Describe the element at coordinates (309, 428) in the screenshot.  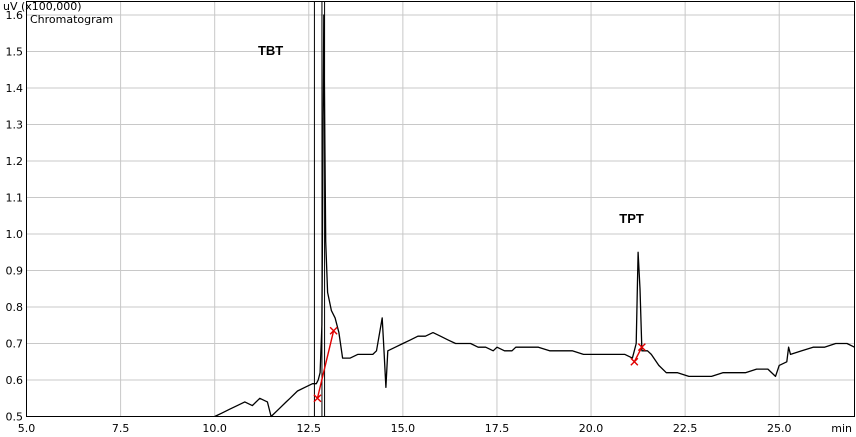
I see `x-tick-label: 12.5` at that location.